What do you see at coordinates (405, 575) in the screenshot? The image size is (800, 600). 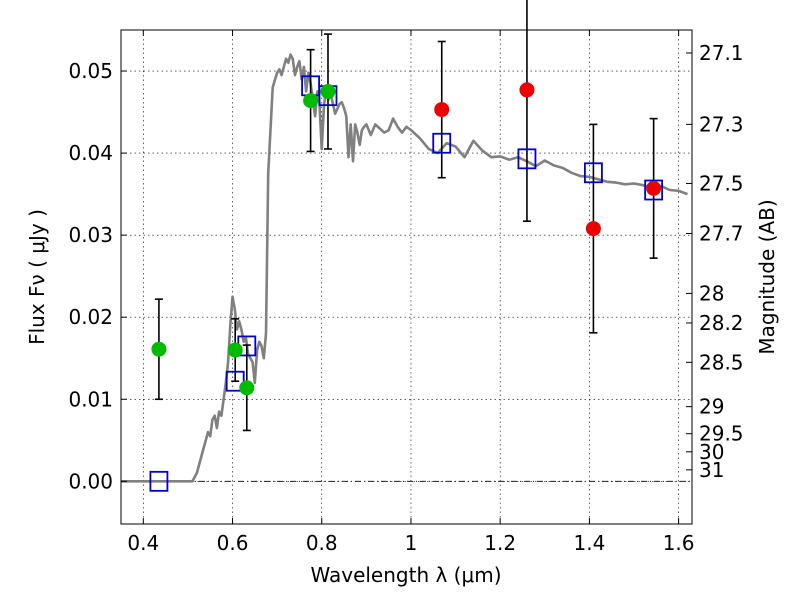 I see `x-axis-label: Wavelength λ (μm)` at bounding box center [405, 575].